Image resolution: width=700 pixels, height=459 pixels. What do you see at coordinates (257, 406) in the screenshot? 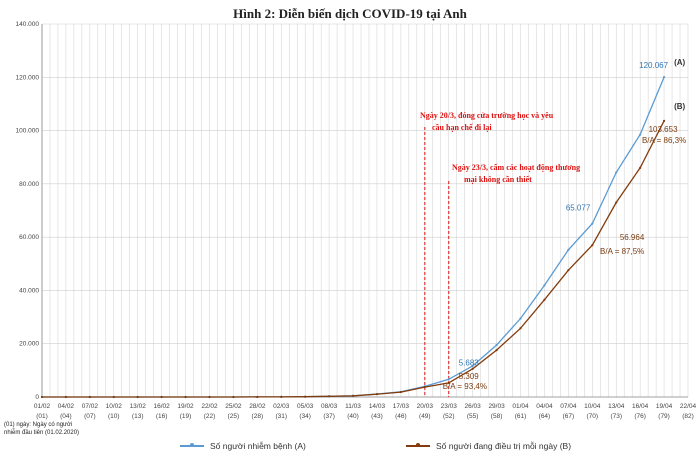
I see `x-tick-date: 28/02` at bounding box center [257, 406].